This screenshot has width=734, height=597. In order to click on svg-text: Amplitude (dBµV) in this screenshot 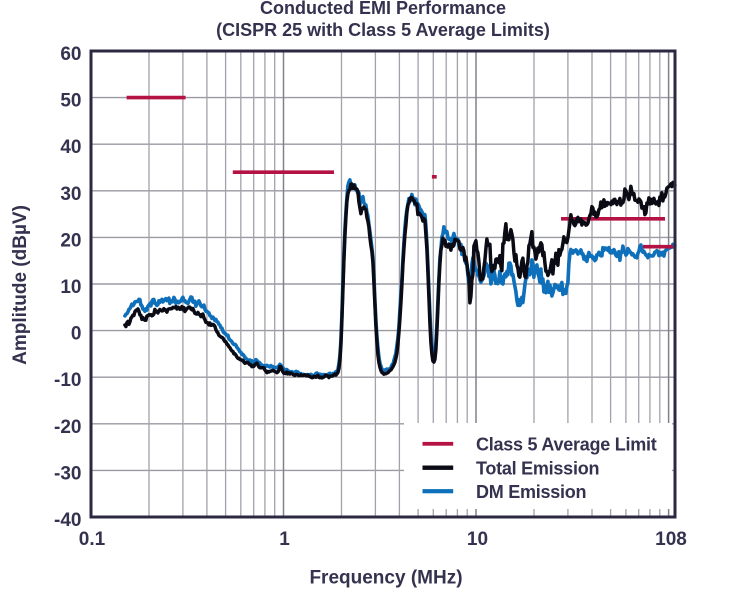, I will do `click(20, 285)`.